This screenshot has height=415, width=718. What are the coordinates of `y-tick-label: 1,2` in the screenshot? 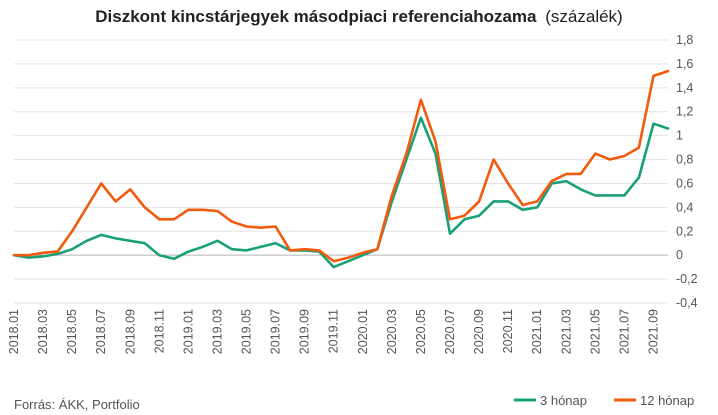 It's located at (684, 112).